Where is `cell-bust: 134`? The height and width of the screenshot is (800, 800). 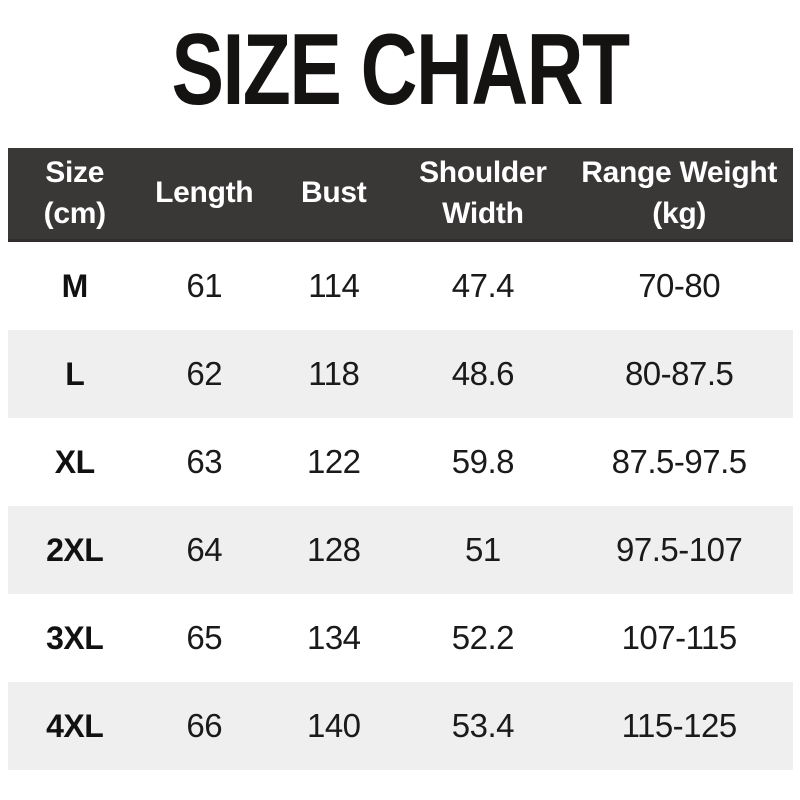
cell-bust: 134 is located at coordinates (333, 637).